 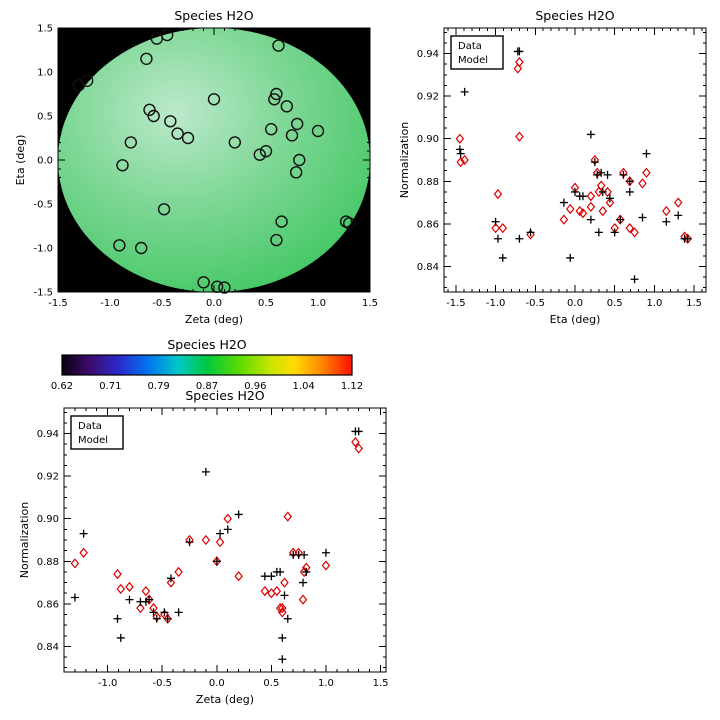 What do you see at coordinates (48, 604) in the screenshot?
I see `y-tick-label: 0.86` at bounding box center [48, 604].